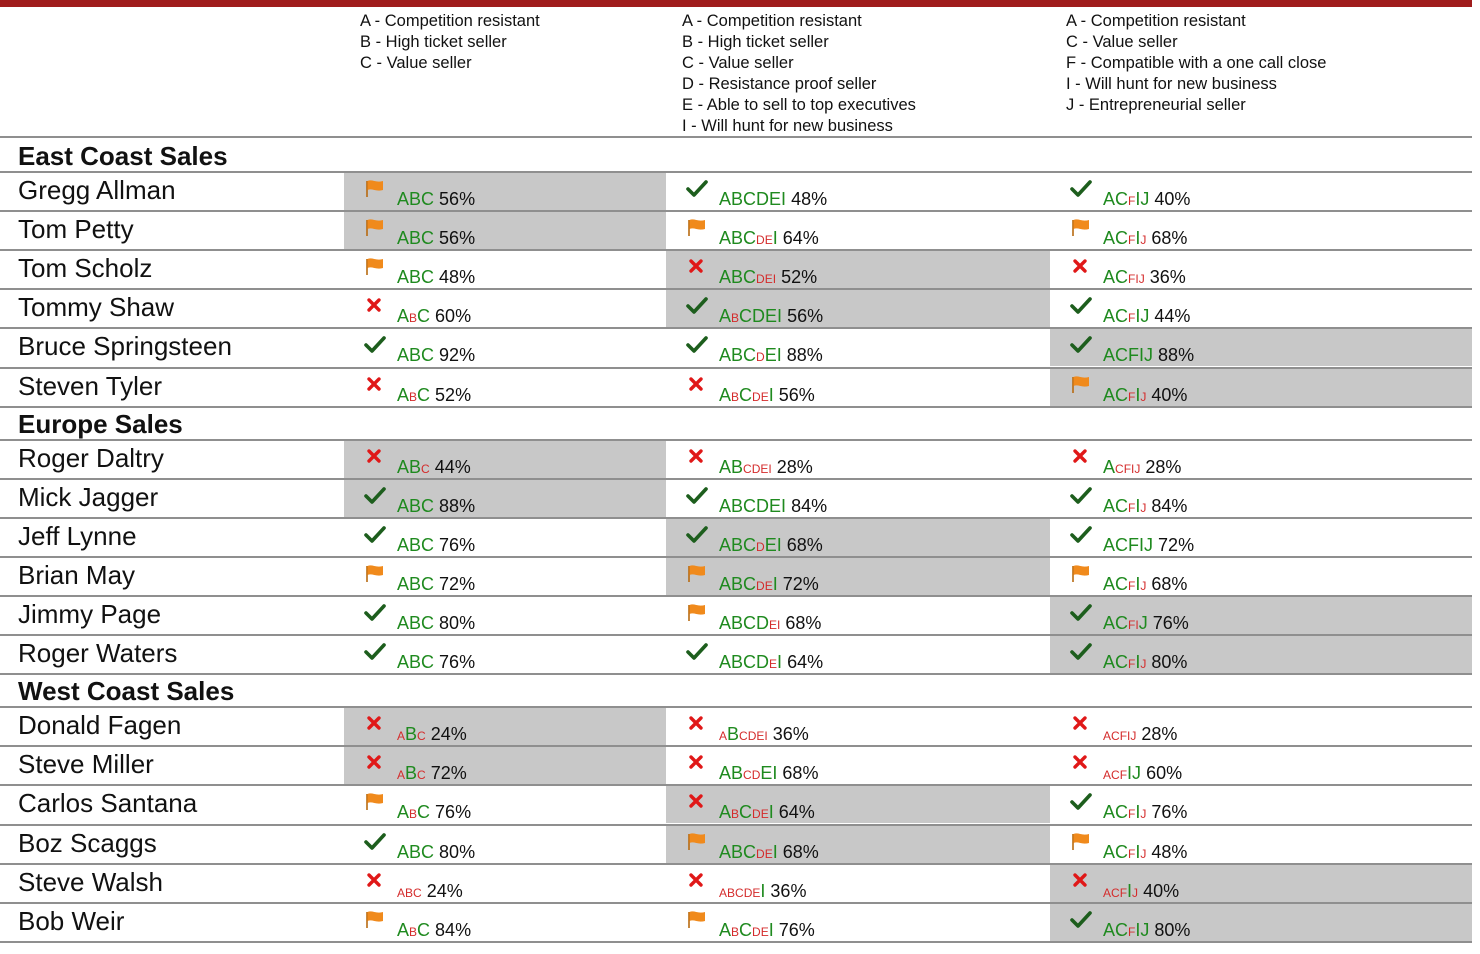  I want to click on criteria-score: ABC 56%, so click(436, 238).